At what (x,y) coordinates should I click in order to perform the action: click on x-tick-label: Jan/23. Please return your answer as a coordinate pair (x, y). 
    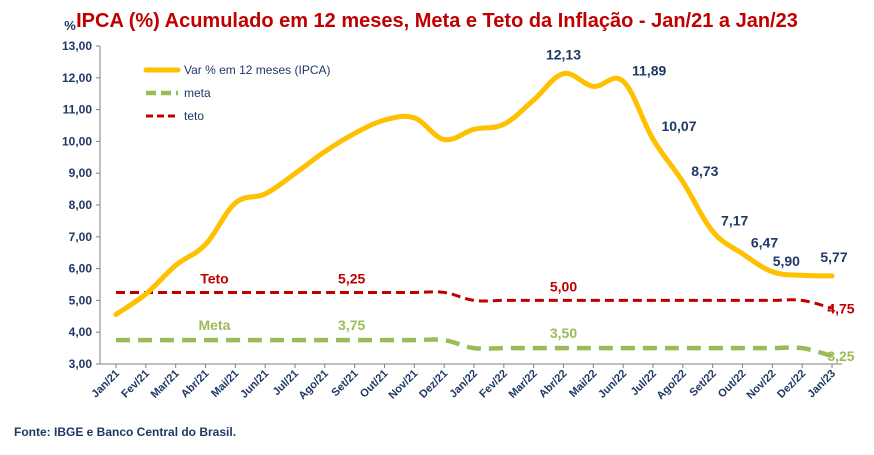
    Looking at the image, I should click on (821, 384).